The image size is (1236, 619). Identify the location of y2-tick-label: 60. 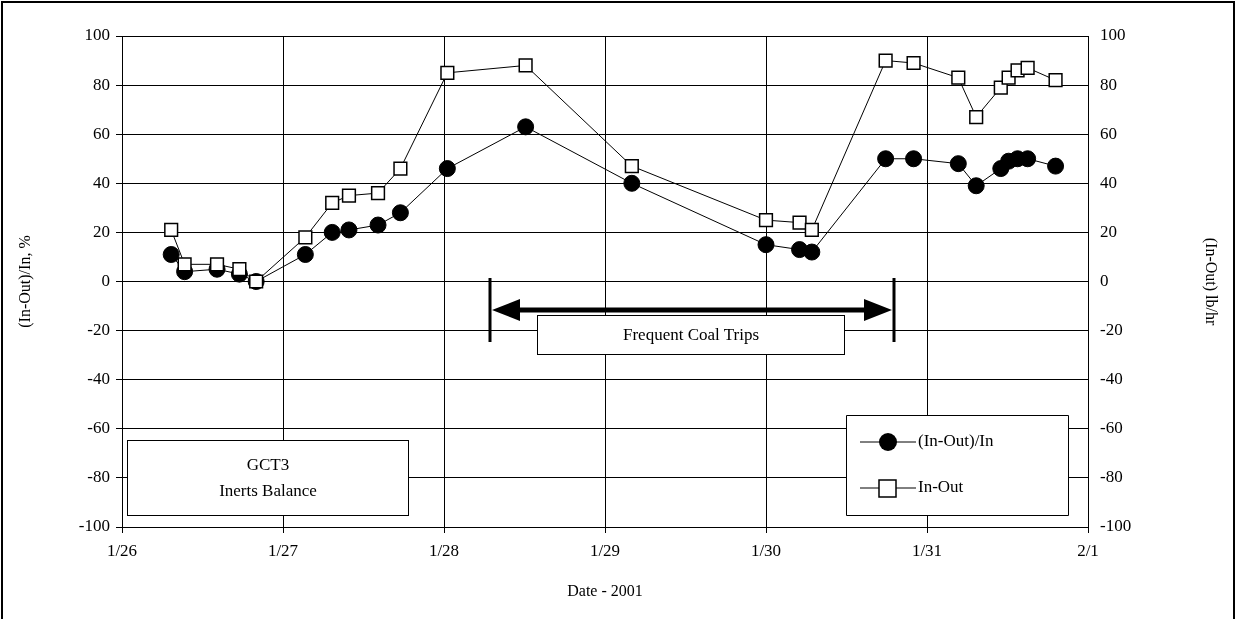
(1108, 133).